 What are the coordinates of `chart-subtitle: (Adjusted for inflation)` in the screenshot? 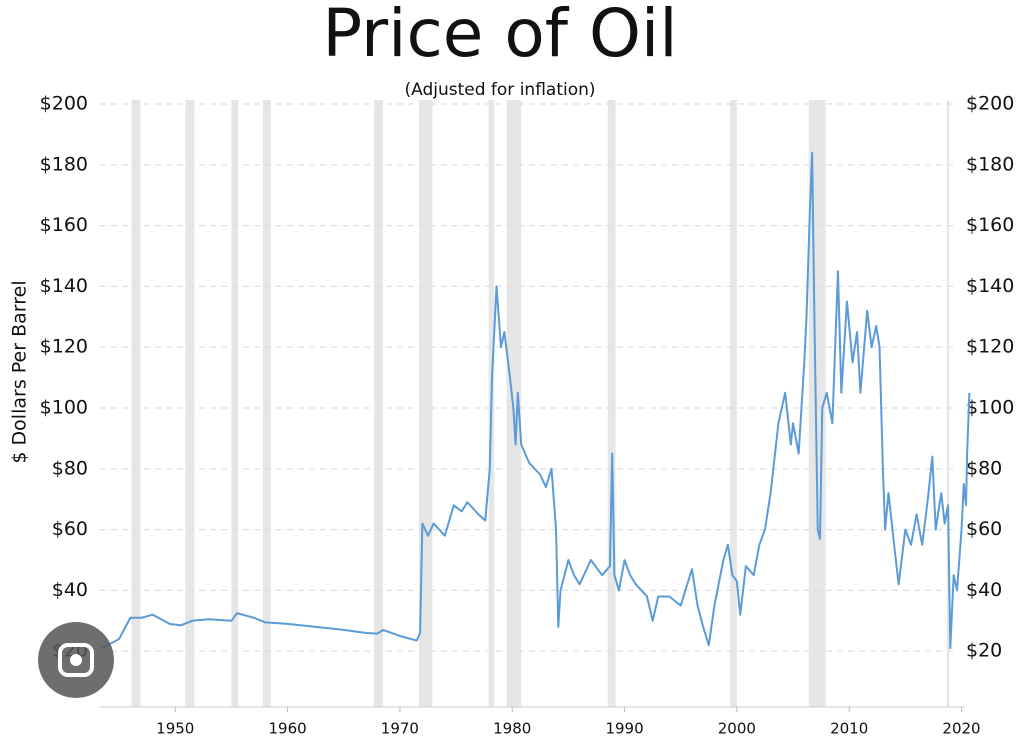 It's located at (499, 90).